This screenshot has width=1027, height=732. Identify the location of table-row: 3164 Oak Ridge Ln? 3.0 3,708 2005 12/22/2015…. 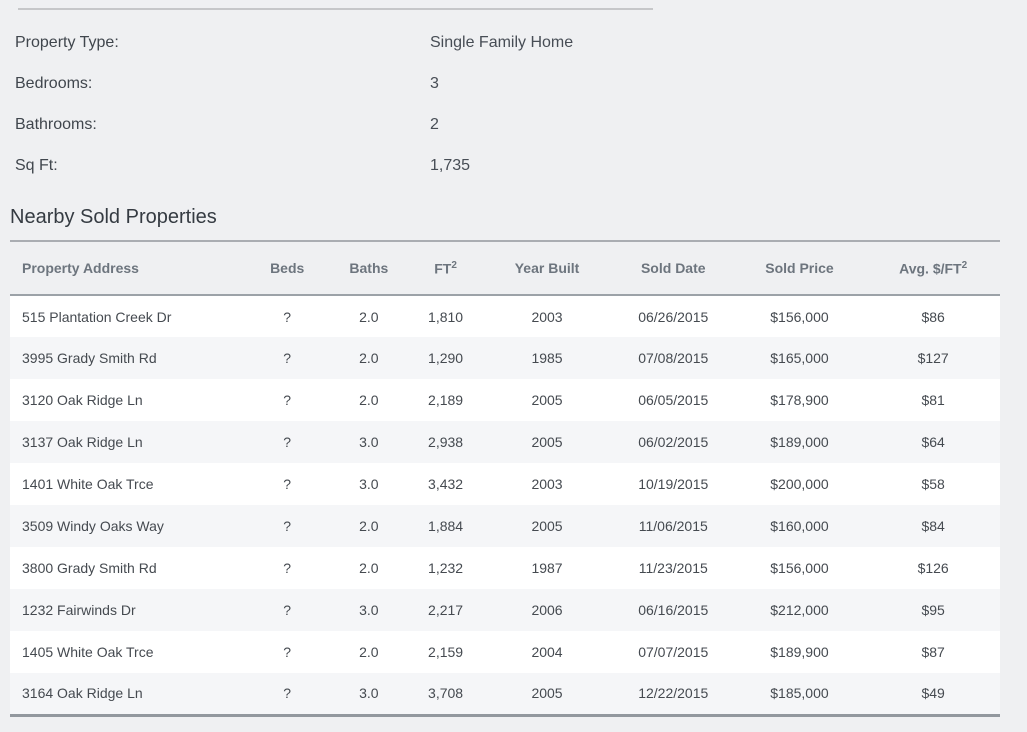
(505, 694).